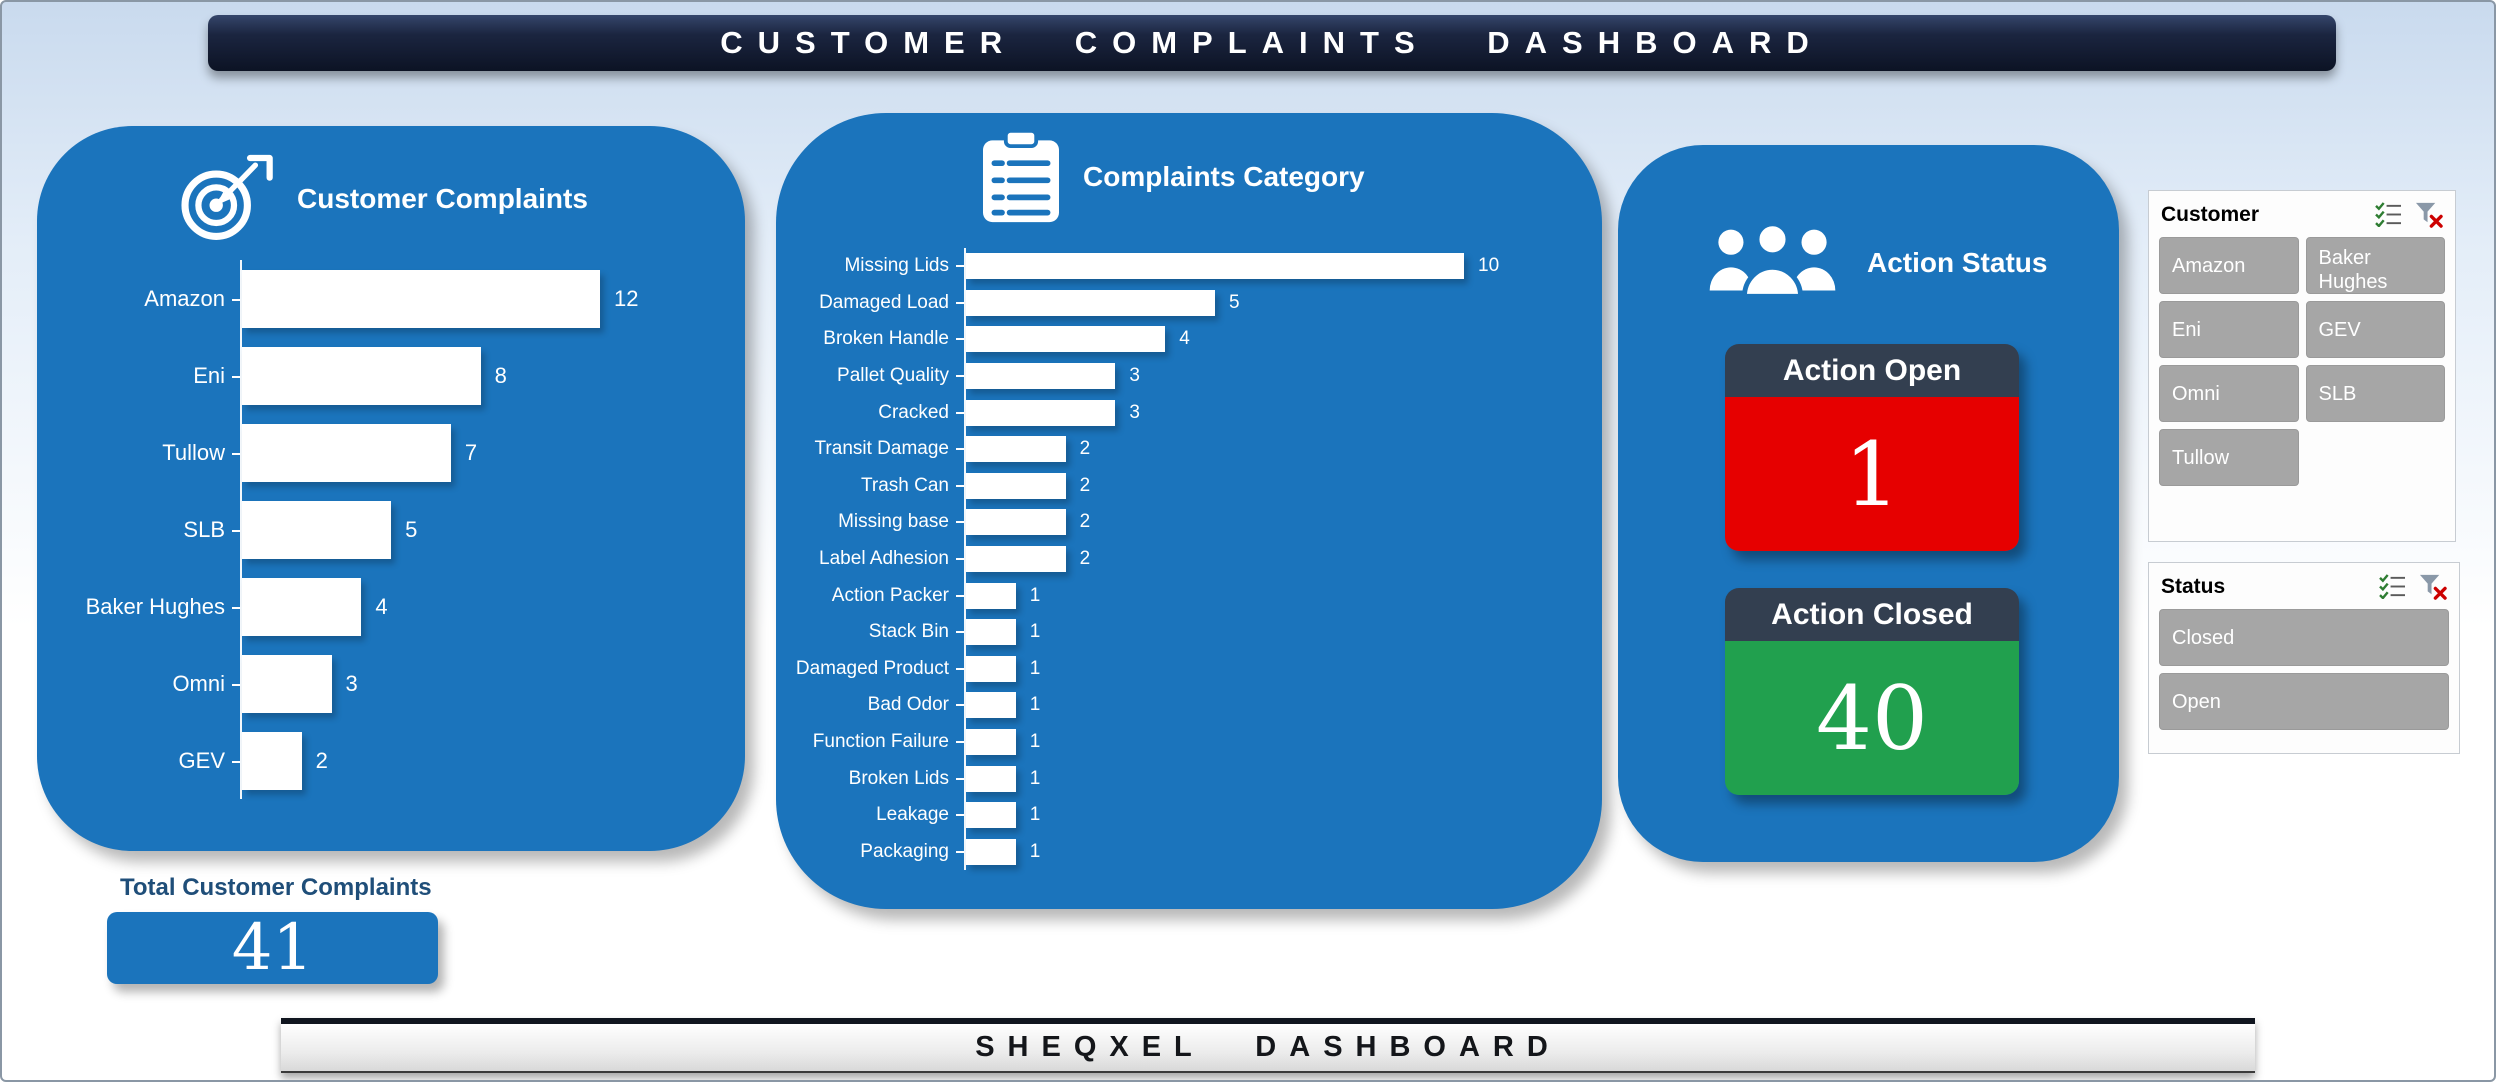  What do you see at coordinates (1183, 852) in the screenshot?
I see `chart-row: Packaging 1` at bounding box center [1183, 852].